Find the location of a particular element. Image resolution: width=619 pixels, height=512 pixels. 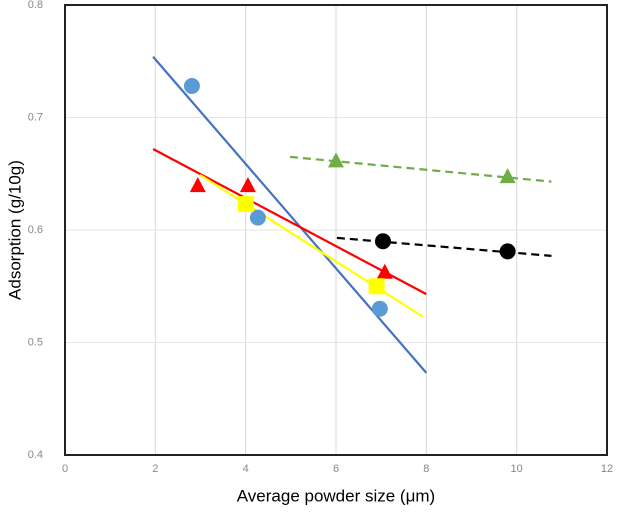

x-tick-label: 8 is located at coordinates (426, 469).